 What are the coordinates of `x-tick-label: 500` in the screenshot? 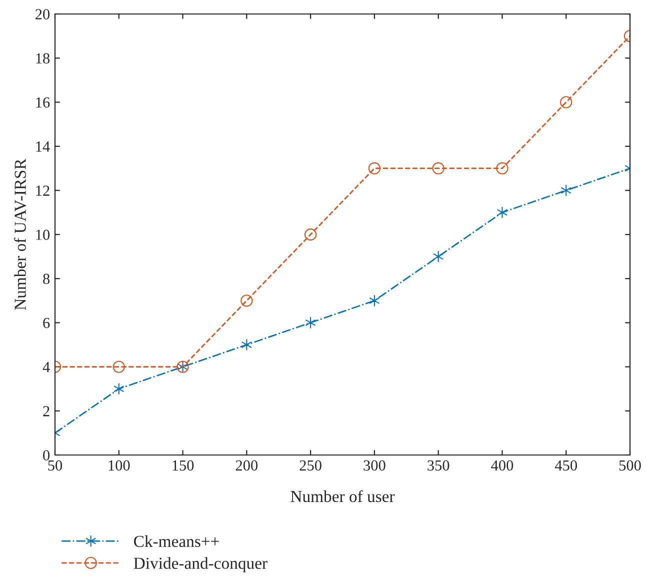 It's located at (630, 465).